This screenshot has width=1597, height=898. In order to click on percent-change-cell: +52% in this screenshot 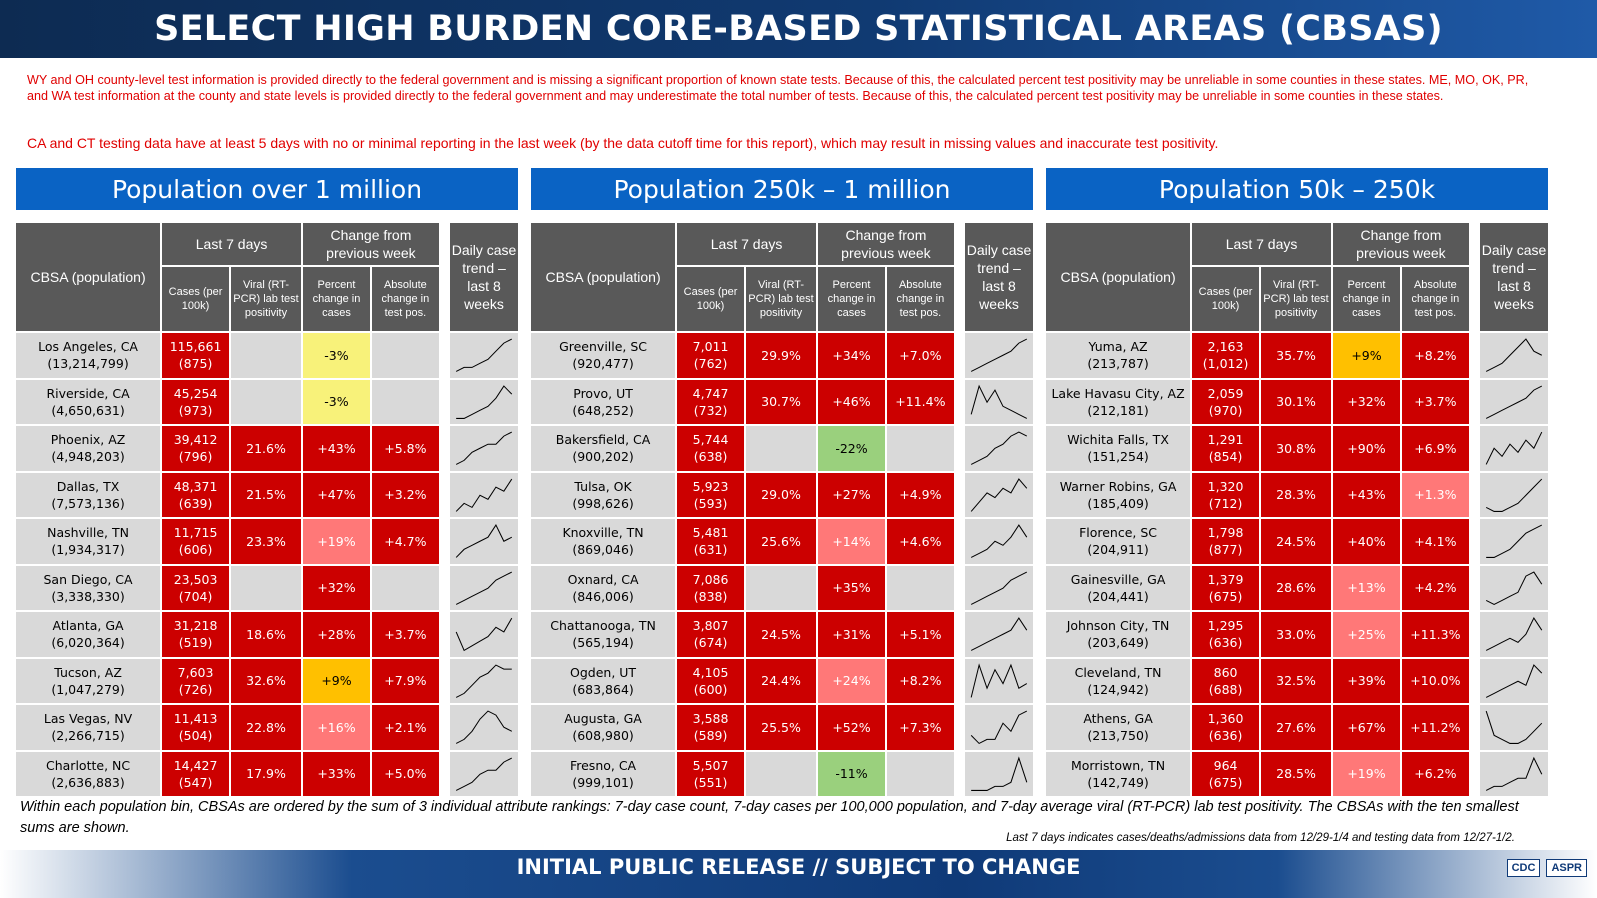, I will do `click(851, 727)`.